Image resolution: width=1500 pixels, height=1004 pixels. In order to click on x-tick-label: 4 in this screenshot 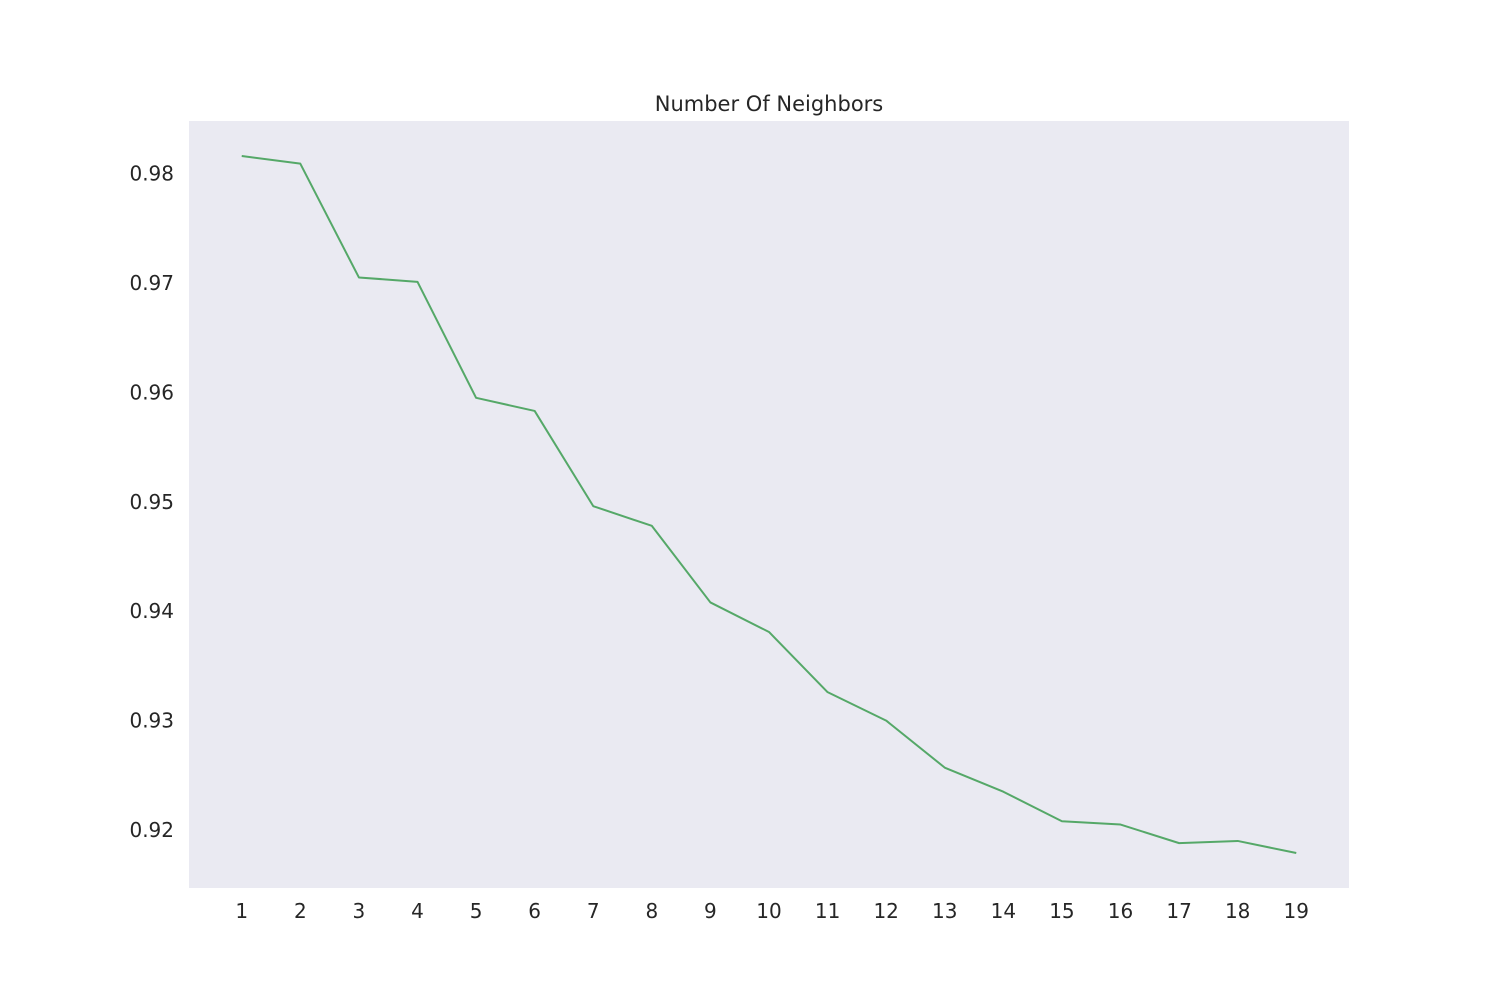, I will do `click(417, 911)`.